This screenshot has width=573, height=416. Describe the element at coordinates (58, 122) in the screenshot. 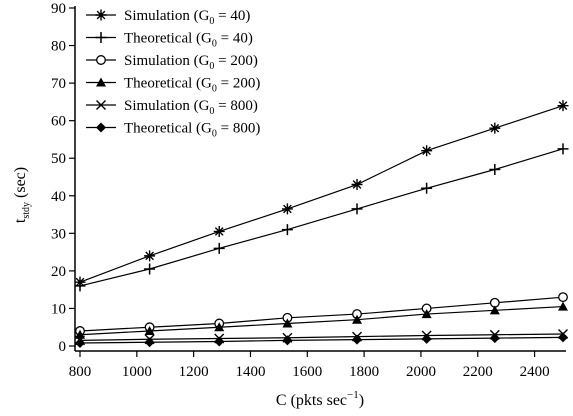

I see `y-tick-label: 60` at that location.